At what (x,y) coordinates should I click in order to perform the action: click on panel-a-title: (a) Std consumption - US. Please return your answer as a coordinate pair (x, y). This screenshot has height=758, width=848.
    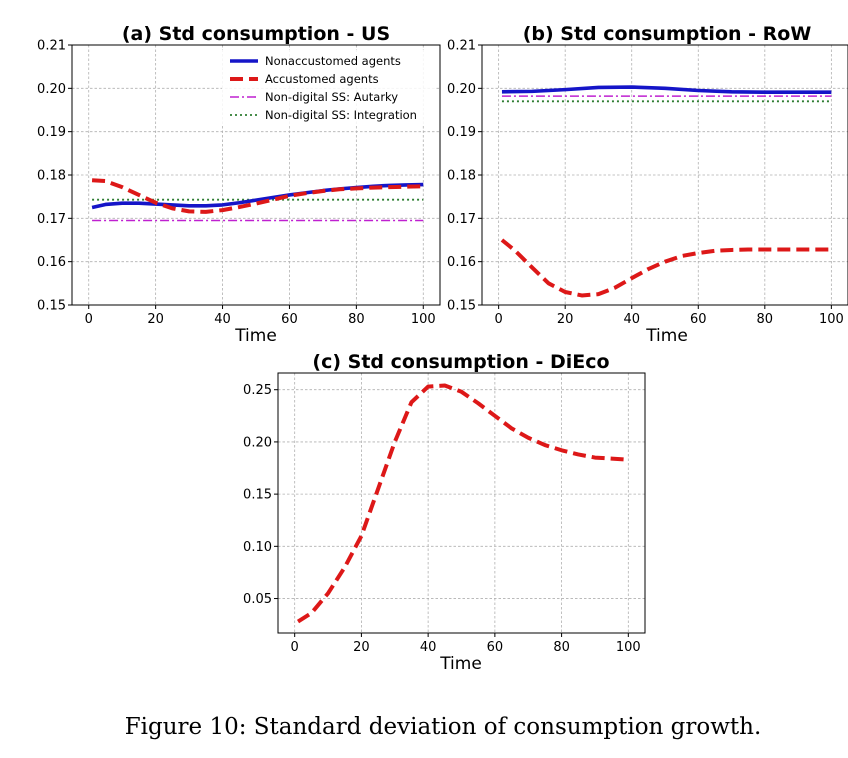
    Looking at the image, I should click on (256, 34).